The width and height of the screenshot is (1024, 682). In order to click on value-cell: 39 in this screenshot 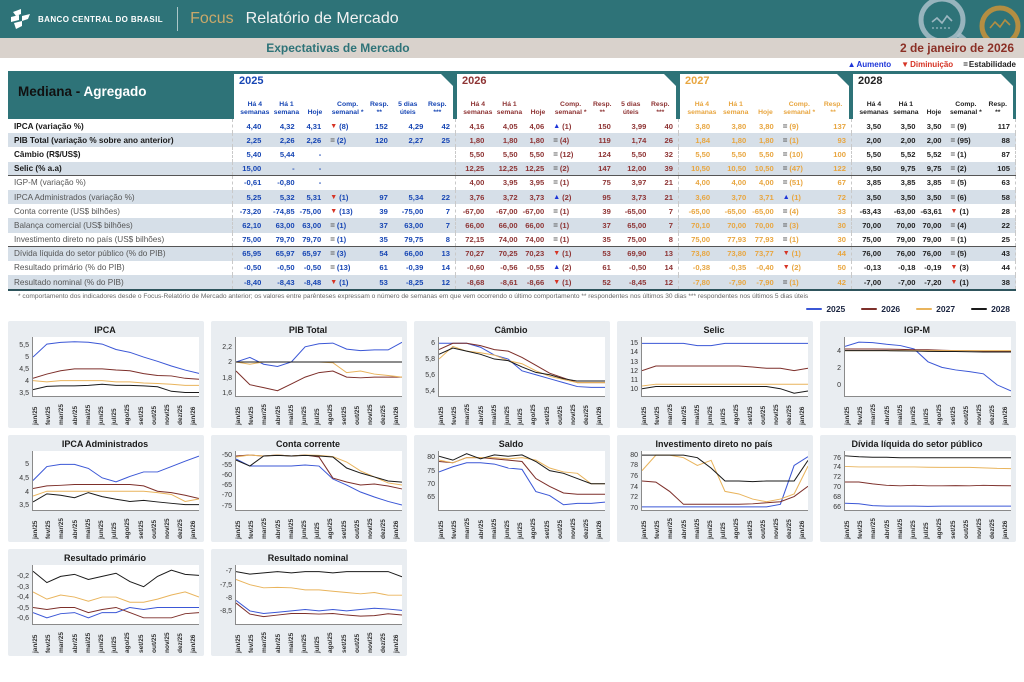, I will do `click(668, 168)`.